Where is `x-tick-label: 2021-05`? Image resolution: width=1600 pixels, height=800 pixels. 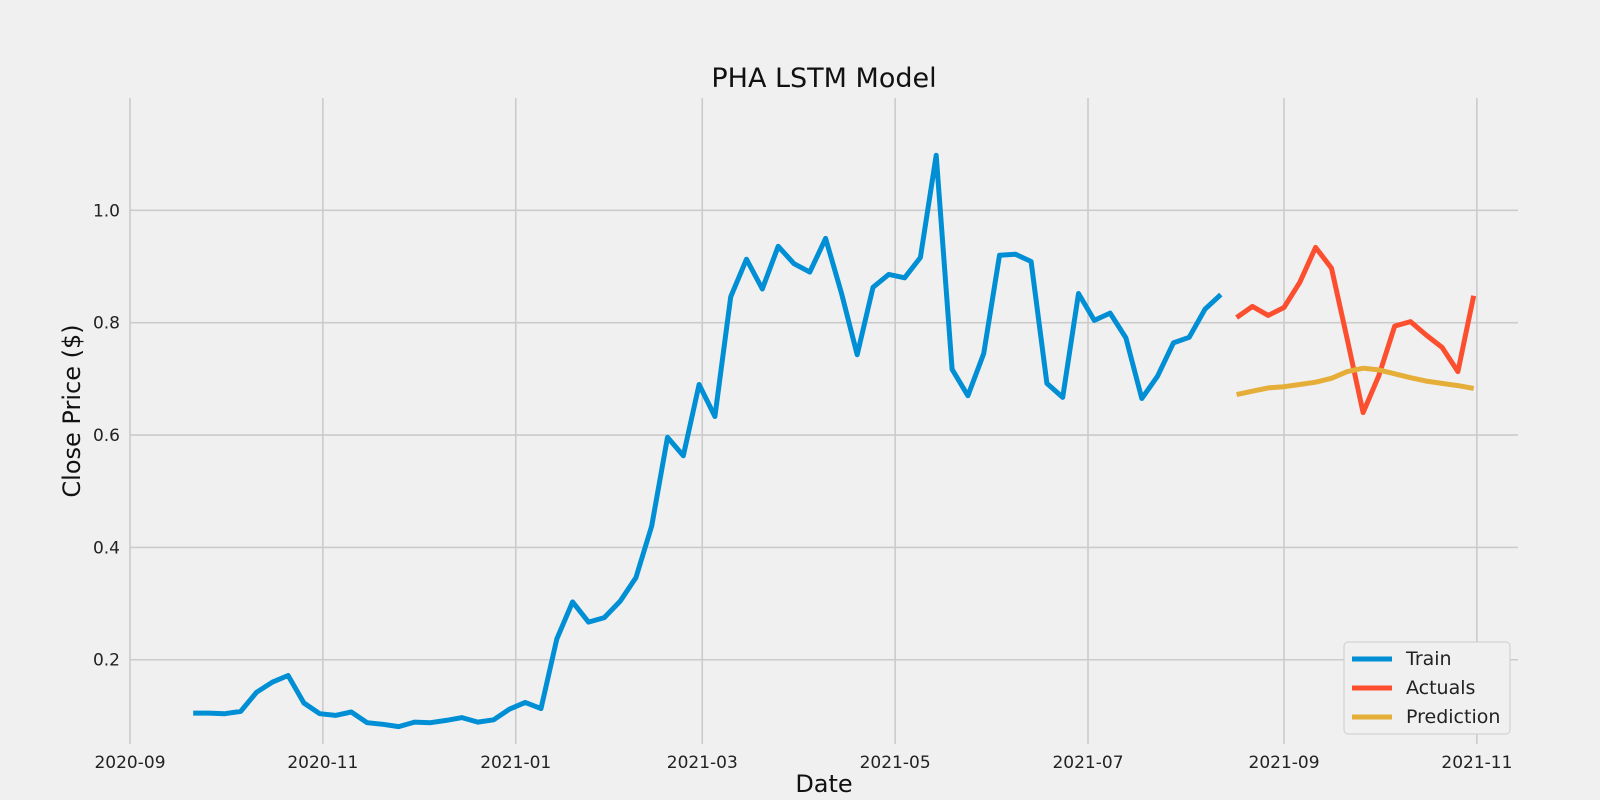 x-tick-label: 2021-05 is located at coordinates (895, 763).